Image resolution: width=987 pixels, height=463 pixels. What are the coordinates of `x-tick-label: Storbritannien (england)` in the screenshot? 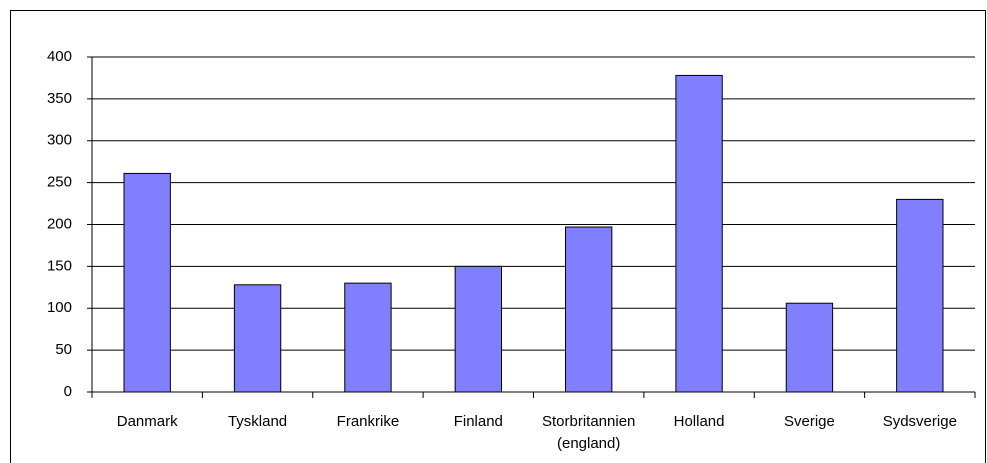 It's located at (588, 432).